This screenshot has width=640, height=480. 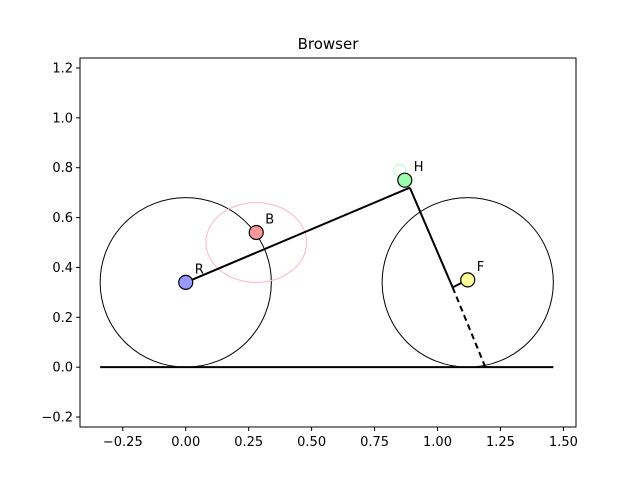 What do you see at coordinates (256, 232) in the screenshot?
I see `point-B` at bounding box center [256, 232].